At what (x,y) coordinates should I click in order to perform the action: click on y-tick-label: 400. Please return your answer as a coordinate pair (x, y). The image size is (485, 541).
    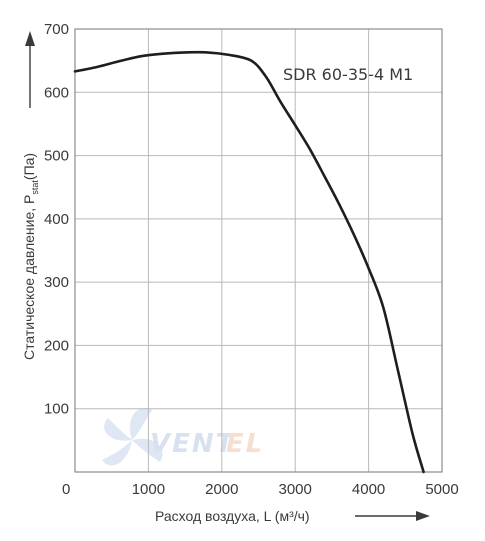
    Looking at the image, I should click on (56, 219).